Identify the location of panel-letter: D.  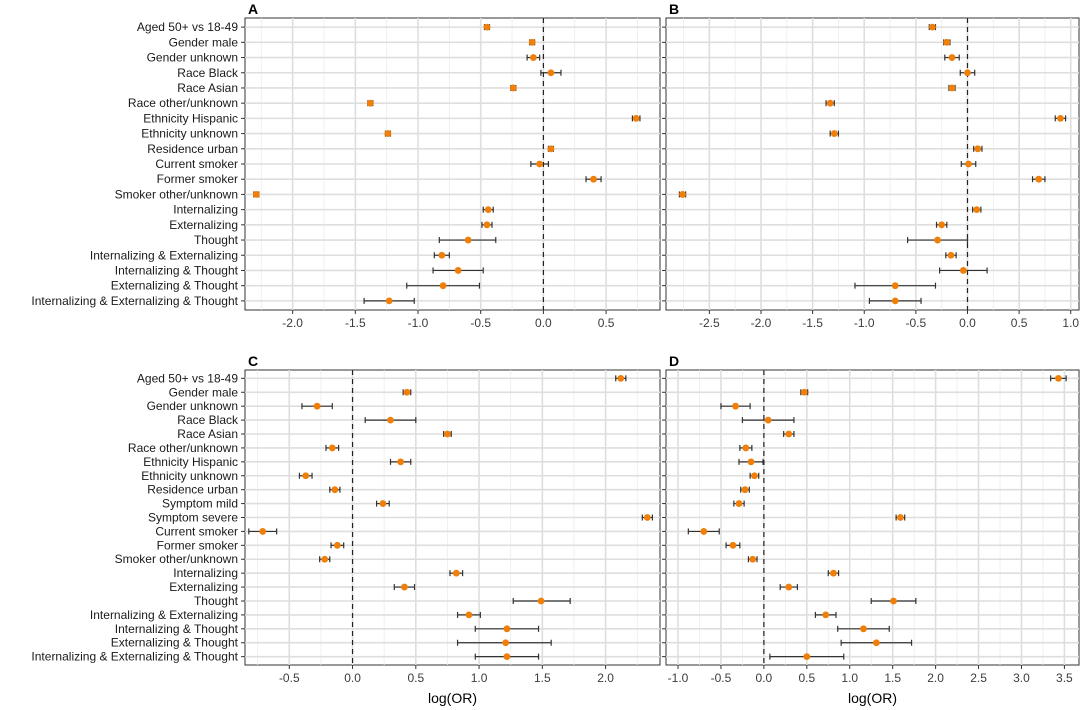
(674, 361).